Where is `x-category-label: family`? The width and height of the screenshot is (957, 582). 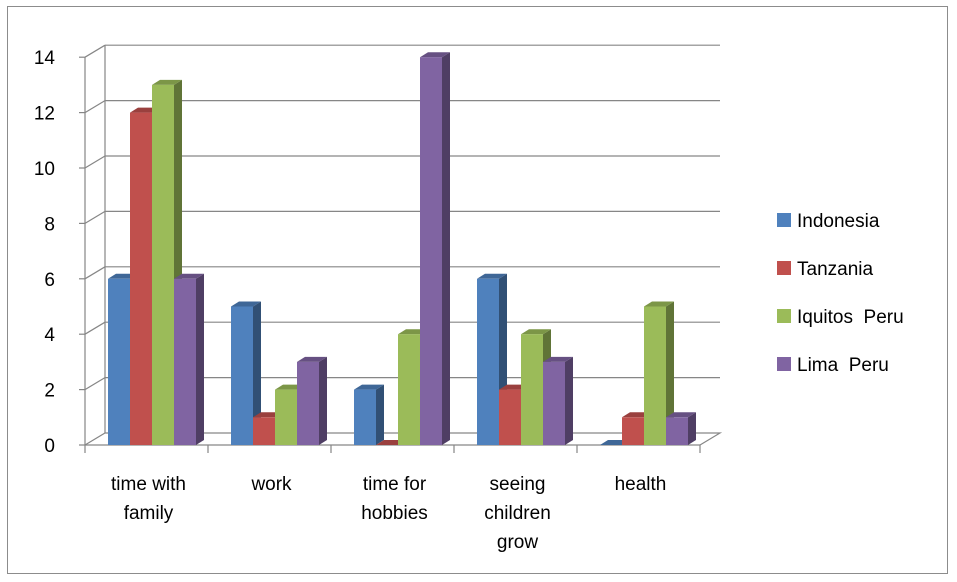 x-category-label: family is located at coordinates (149, 513).